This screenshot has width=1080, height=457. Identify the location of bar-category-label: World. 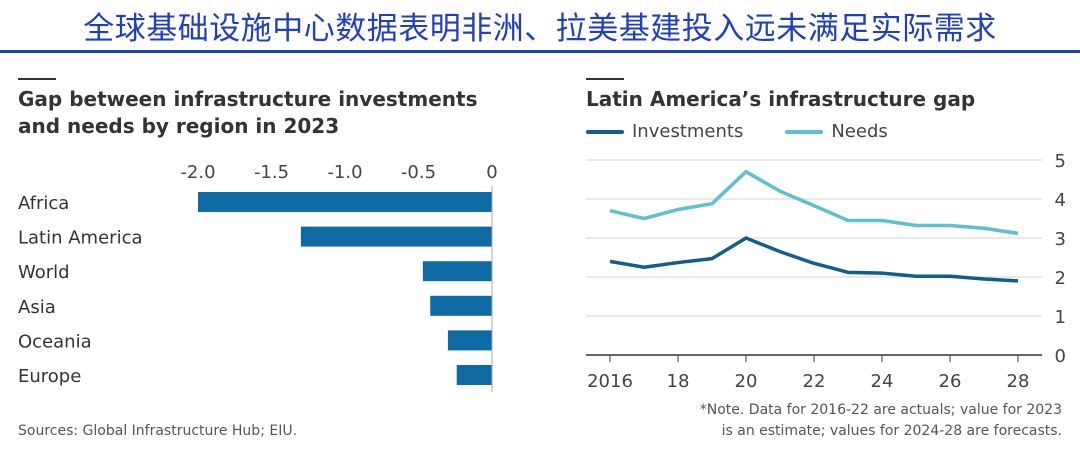
(44, 272).